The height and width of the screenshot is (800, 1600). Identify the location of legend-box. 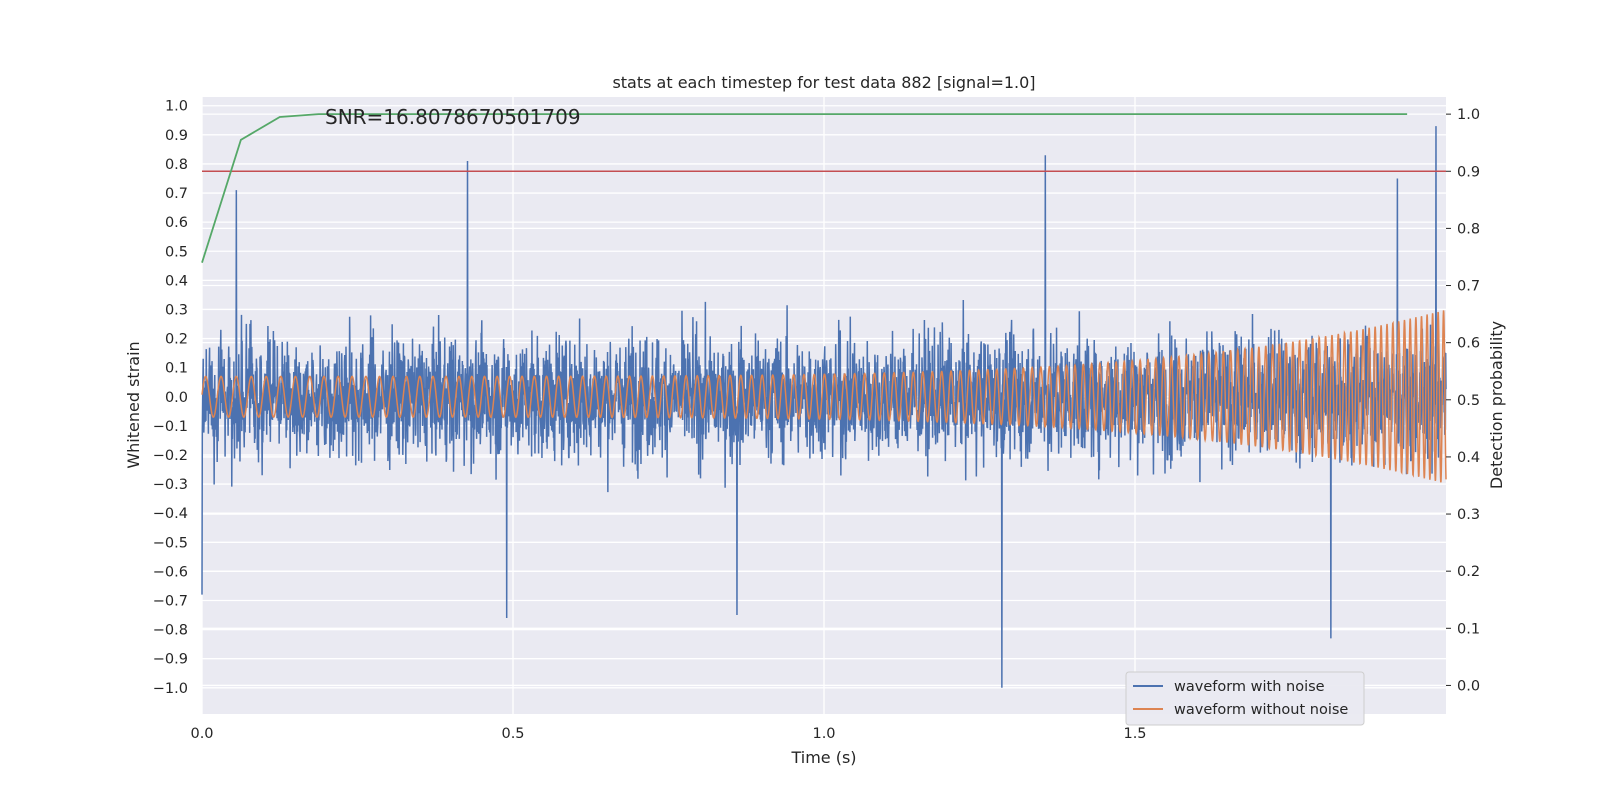
(1245, 698).